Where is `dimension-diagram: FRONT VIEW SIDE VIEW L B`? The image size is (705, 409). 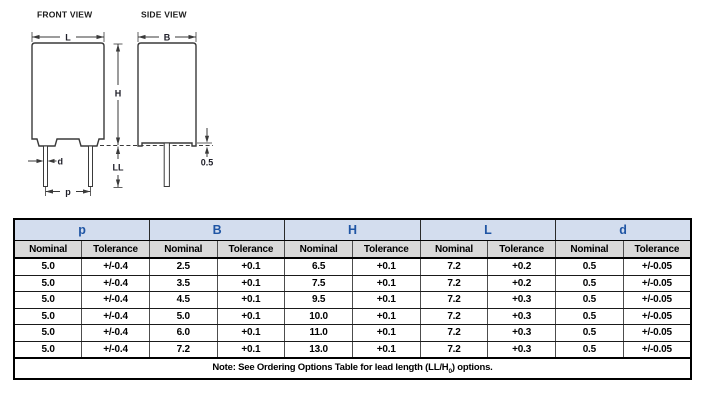 dimension-diagram: FRONT VIEW SIDE VIEW L B is located at coordinates (120, 103).